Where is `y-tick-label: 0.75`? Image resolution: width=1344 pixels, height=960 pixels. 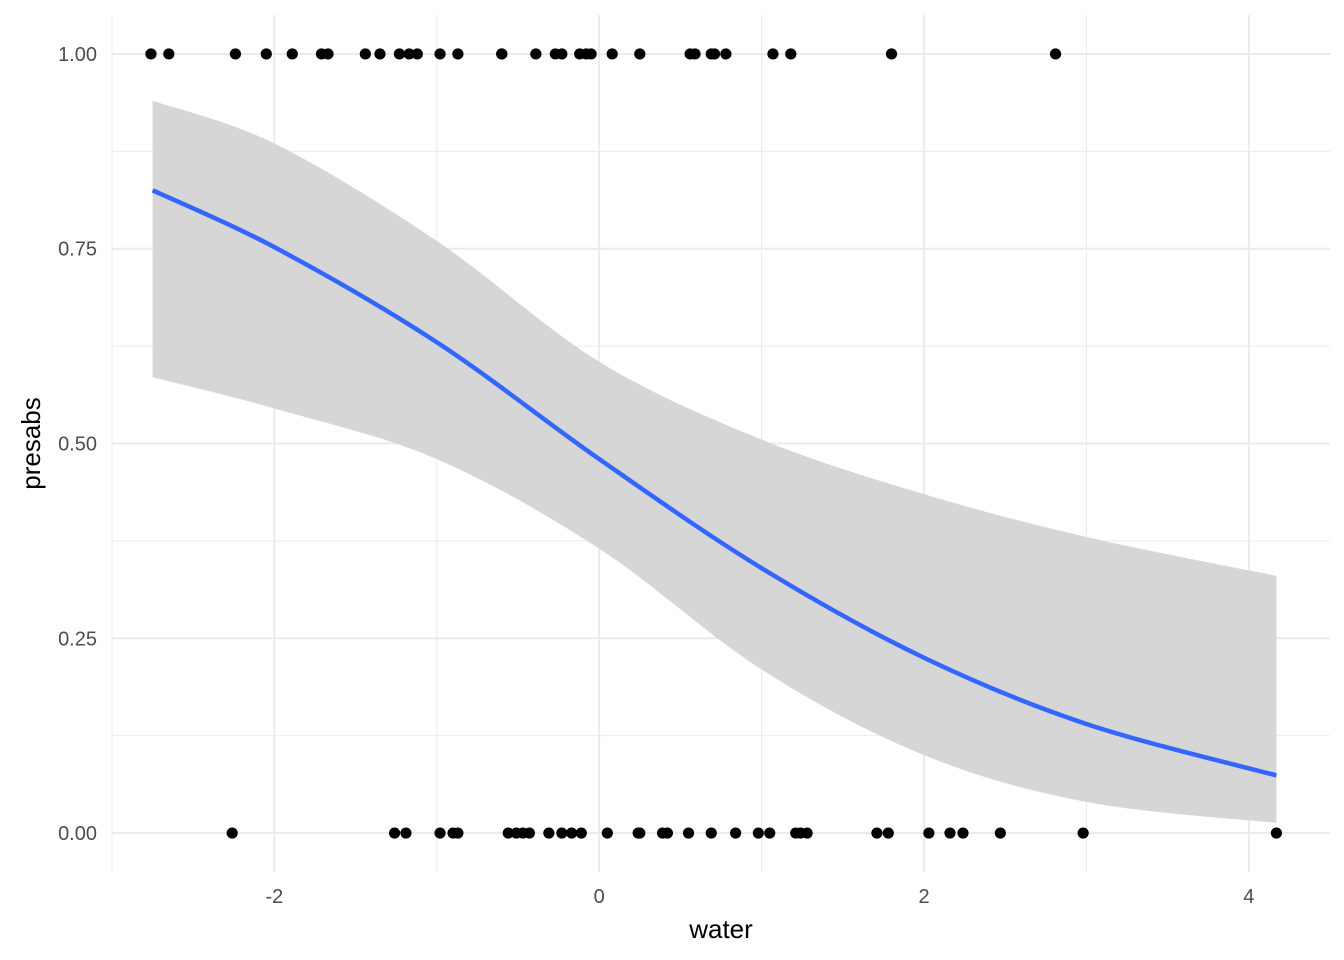
y-tick-label: 0.75 is located at coordinates (77, 250).